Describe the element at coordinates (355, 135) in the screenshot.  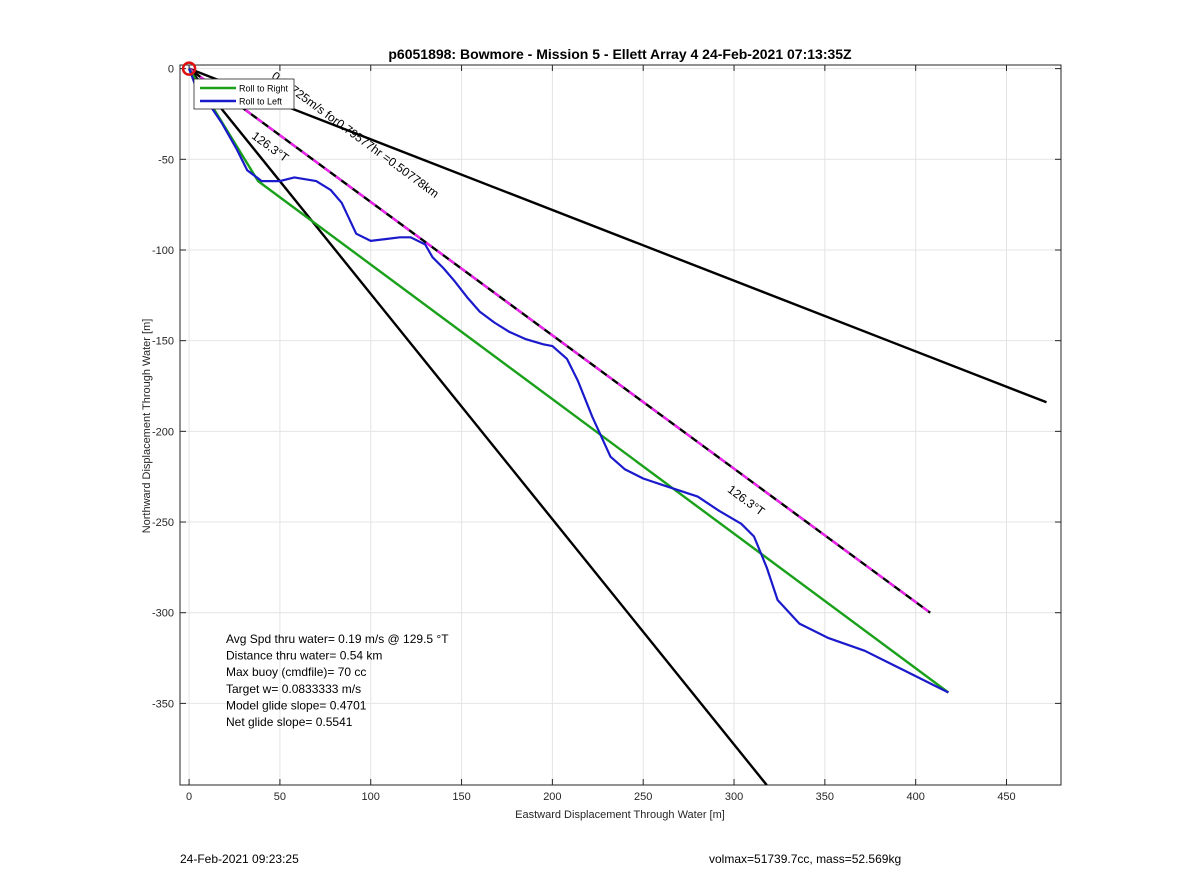
I see `annotation-line-label: 0.17725m/s for0.79577hr =0.50778km` at that location.